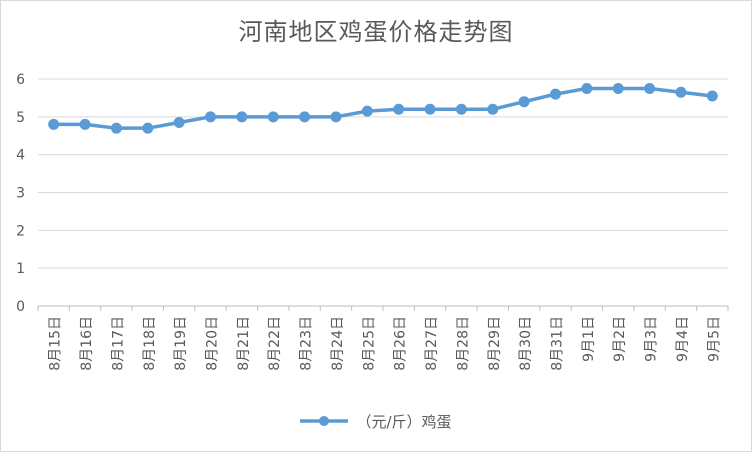 This screenshot has width=752, height=452. What do you see at coordinates (87, 343) in the screenshot?
I see `x-tick-label: 8月16日` at bounding box center [87, 343].